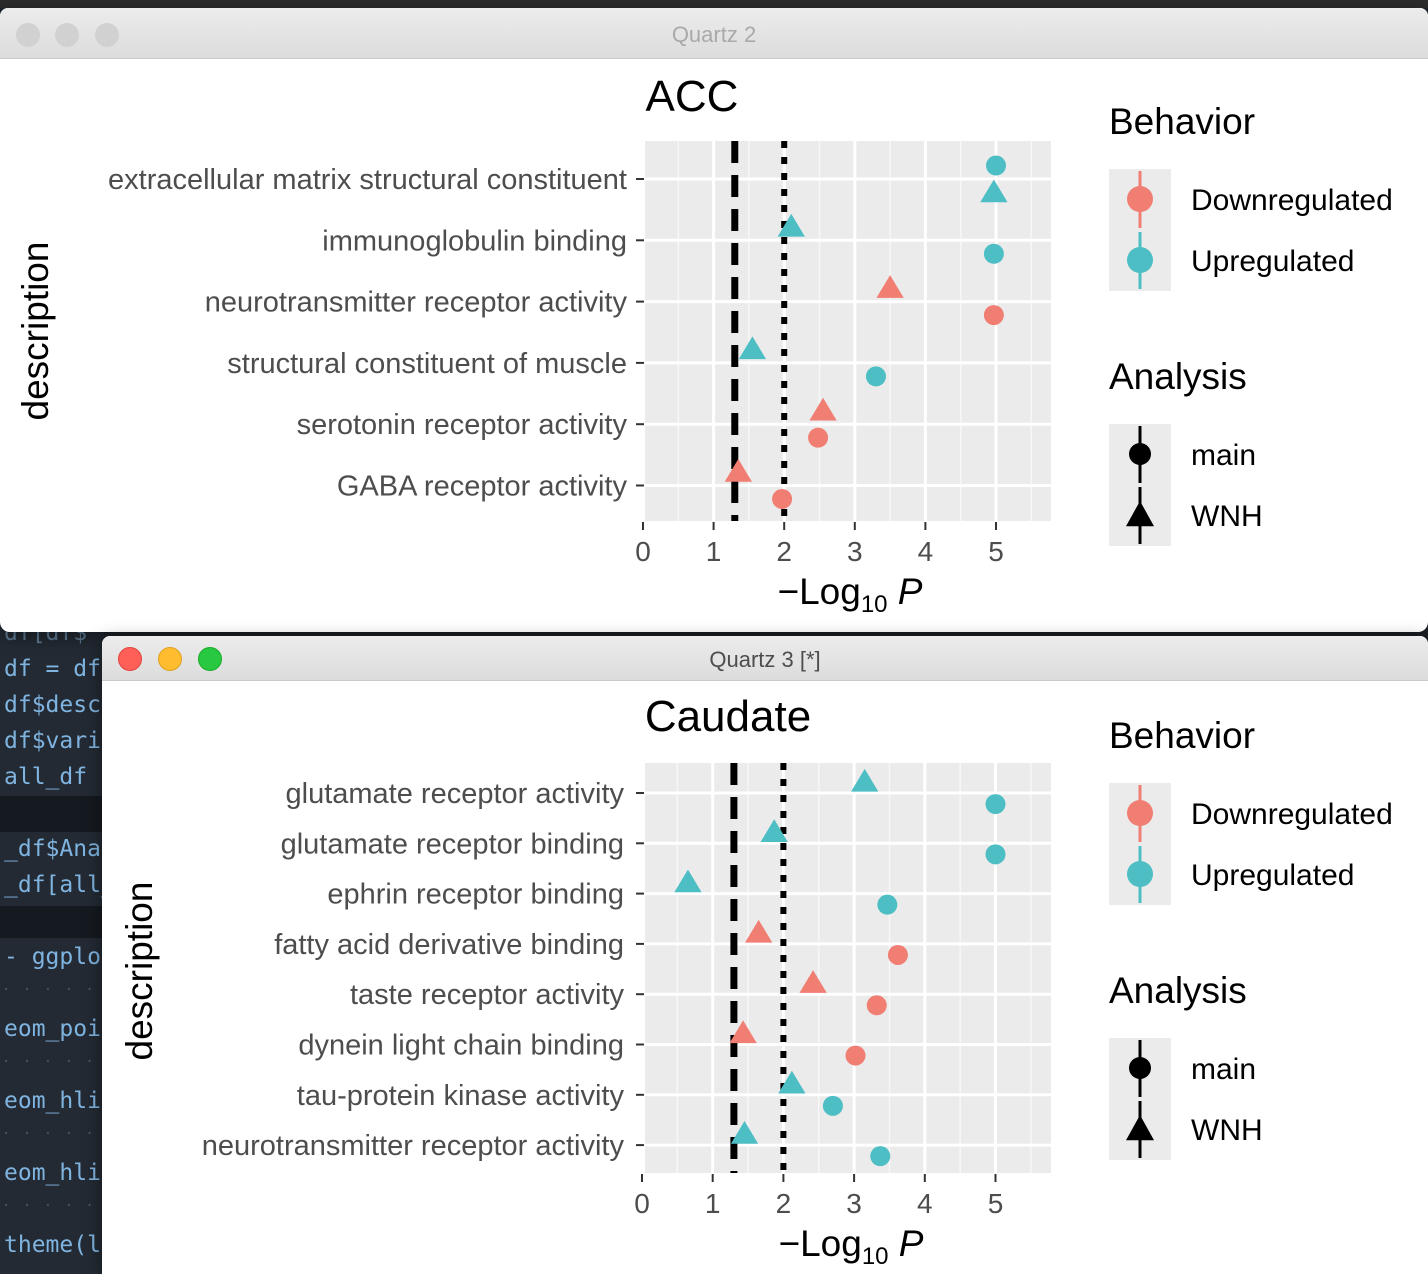 The width and height of the screenshot is (1428, 1274). Describe the element at coordinates (1227, 1130) in the screenshot. I see `legend-label-analysis: WNH` at that location.